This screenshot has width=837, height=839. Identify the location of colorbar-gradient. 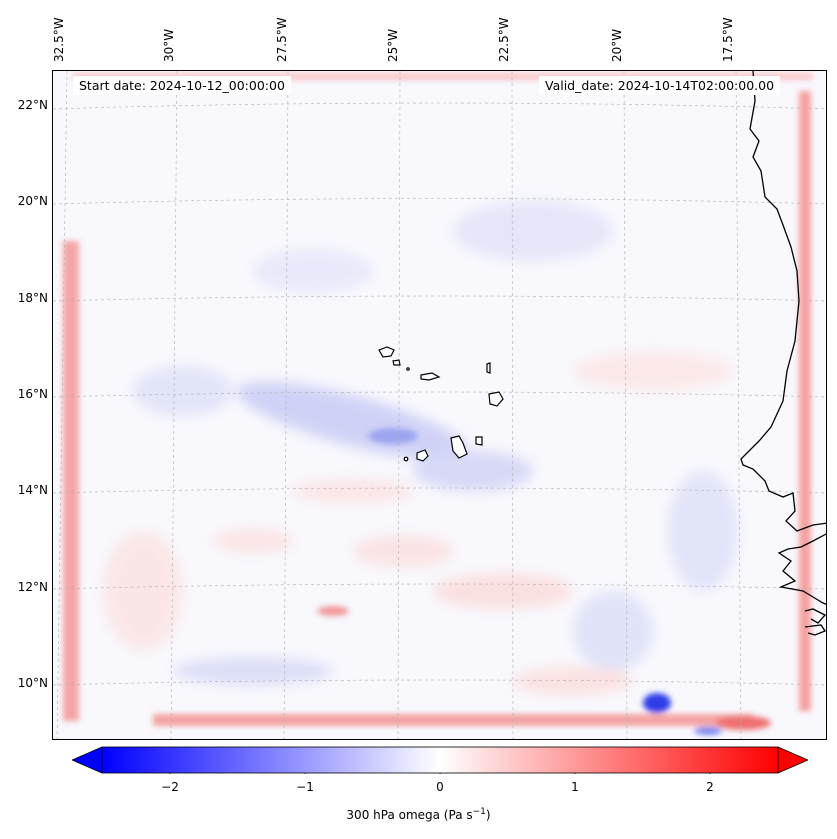
(440, 761).